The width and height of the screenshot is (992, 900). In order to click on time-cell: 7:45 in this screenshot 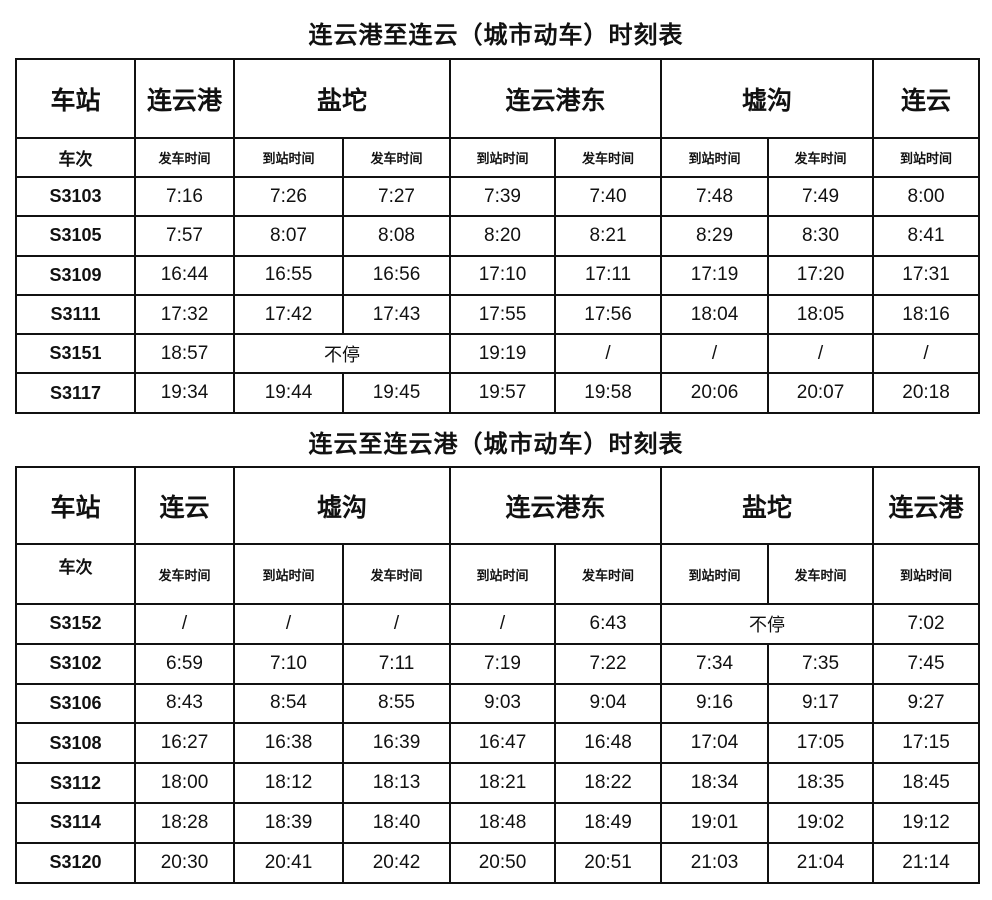, I will do `click(926, 663)`.